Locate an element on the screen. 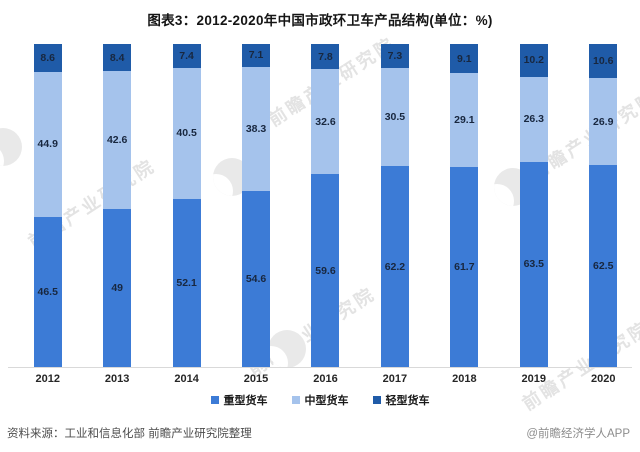 The image size is (640, 452). bar-segment: 46.5 is located at coordinates (47, 291).